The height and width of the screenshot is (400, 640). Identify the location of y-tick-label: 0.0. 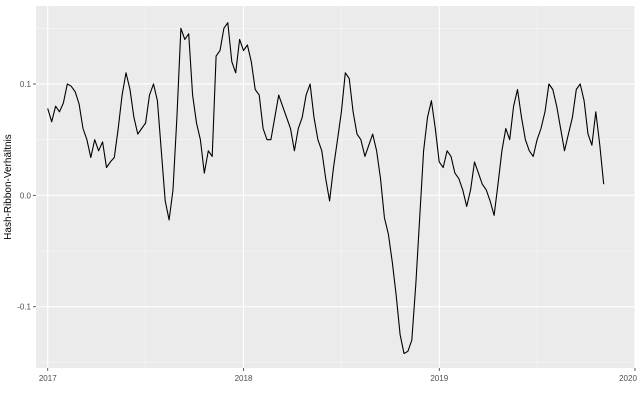
(26, 195).